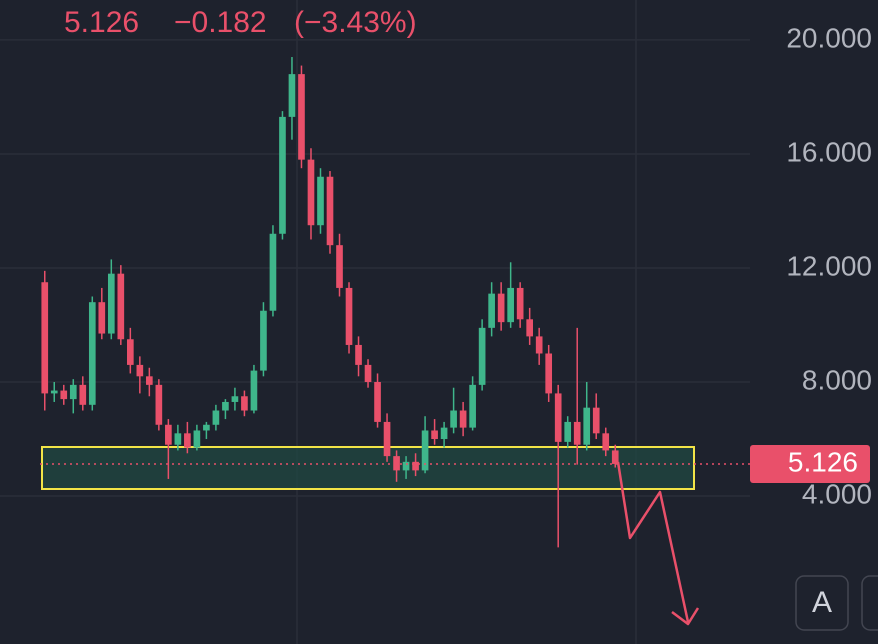 The width and height of the screenshot is (878, 644). What do you see at coordinates (685, 616) in the screenshot?
I see `arrow-head` at bounding box center [685, 616].